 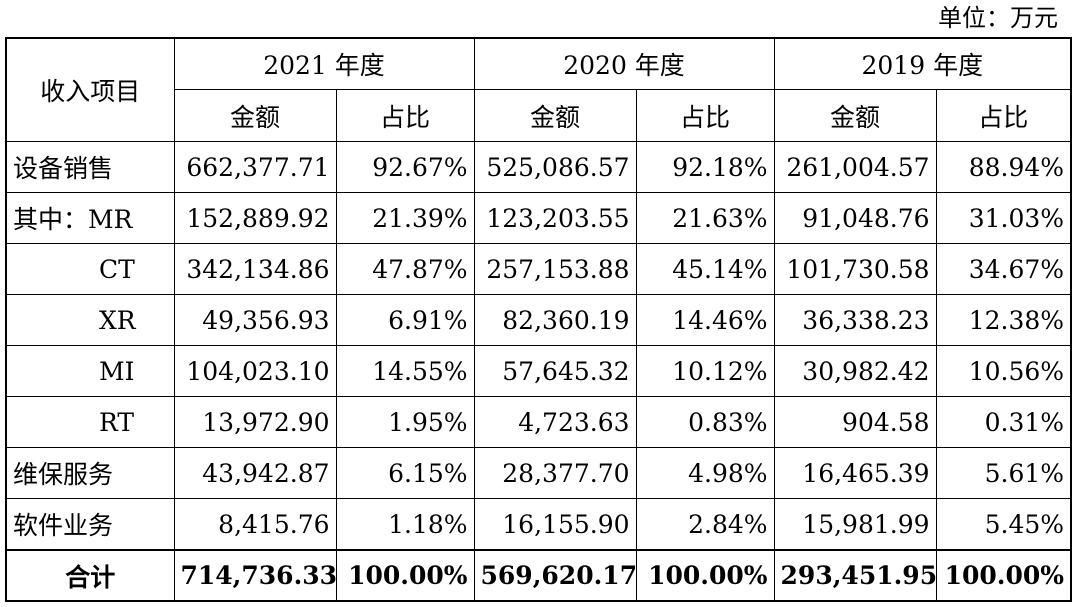 What do you see at coordinates (705, 218) in the screenshot?
I see `cell-share: 21.63%` at bounding box center [705, 218].